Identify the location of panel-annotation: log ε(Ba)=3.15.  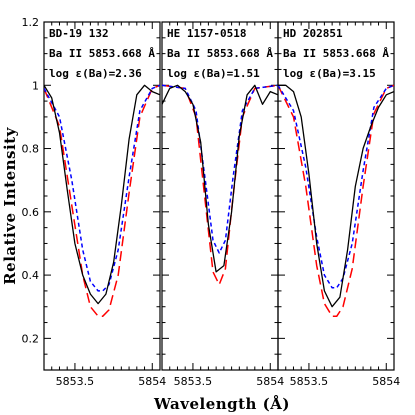
(329, 73).